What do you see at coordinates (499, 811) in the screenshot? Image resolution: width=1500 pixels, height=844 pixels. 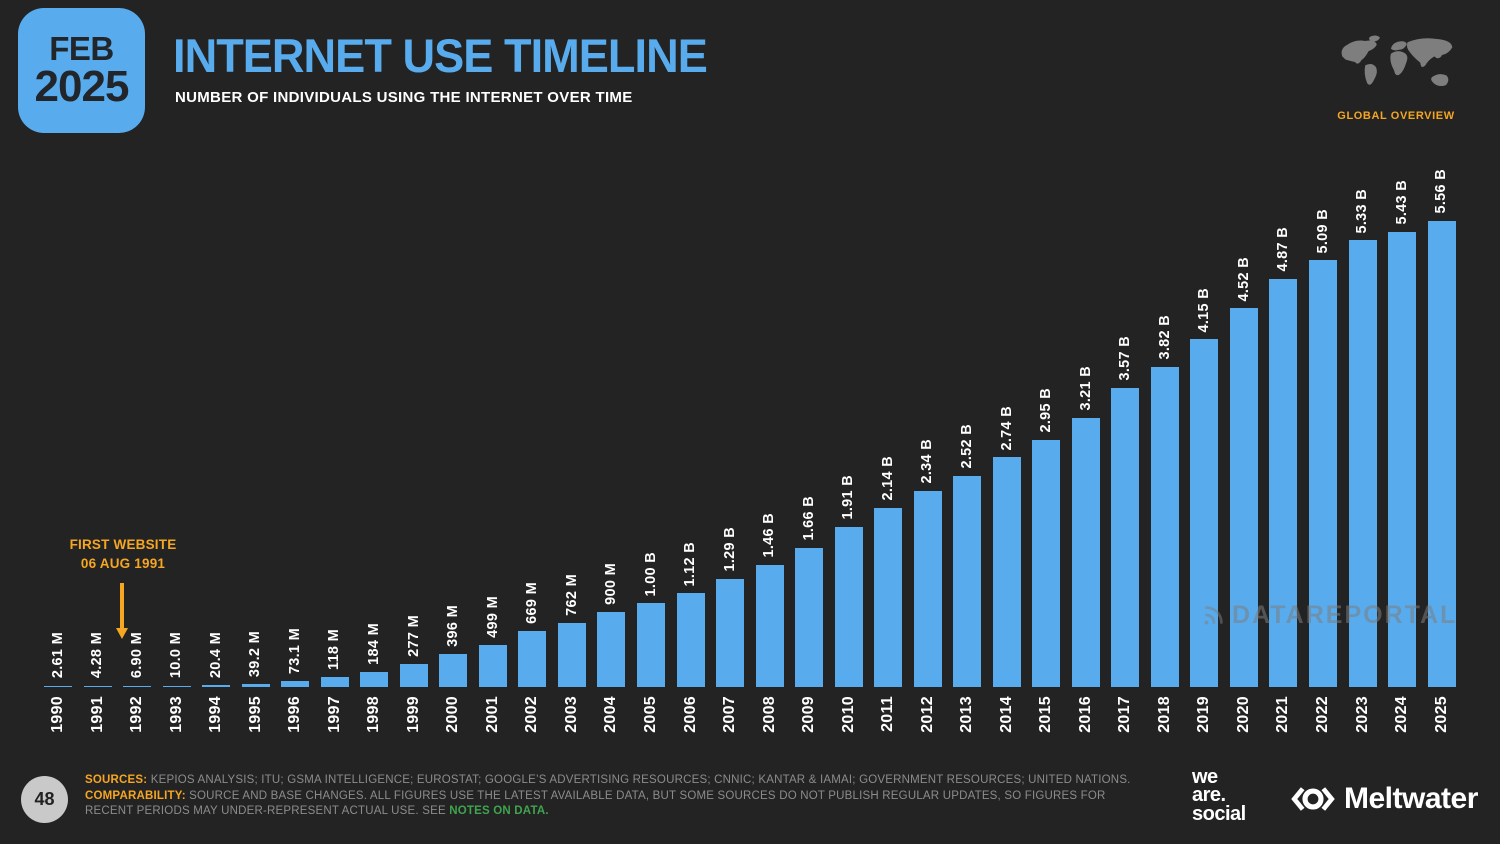 I see `notes-on-data-link: NOTES ON DATA.` at bounding box center [499, 811].